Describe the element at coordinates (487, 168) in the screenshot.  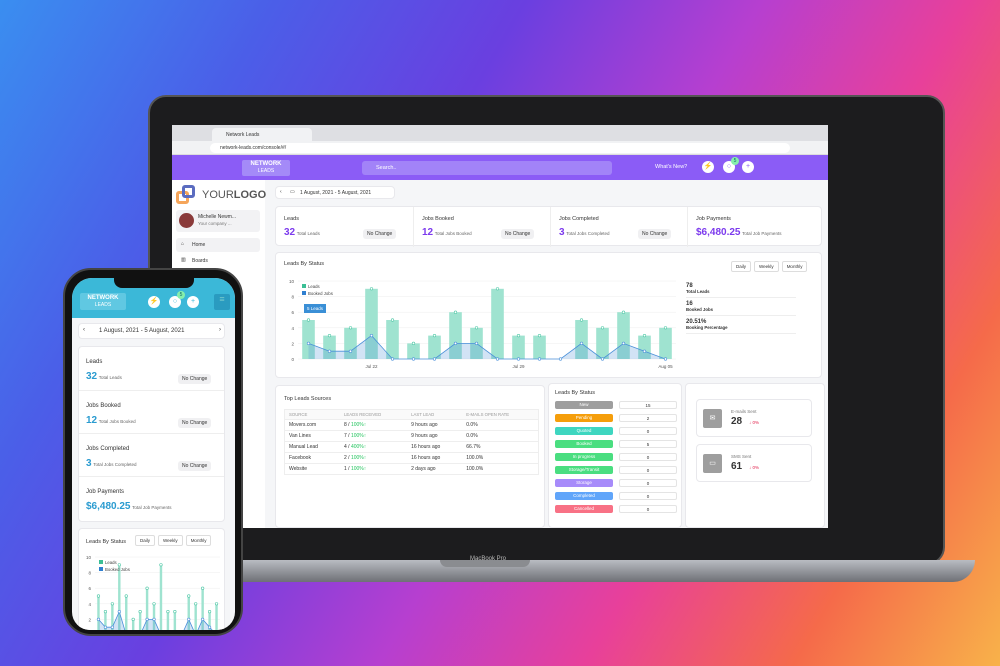
I see `search-input: Search..` at that location.